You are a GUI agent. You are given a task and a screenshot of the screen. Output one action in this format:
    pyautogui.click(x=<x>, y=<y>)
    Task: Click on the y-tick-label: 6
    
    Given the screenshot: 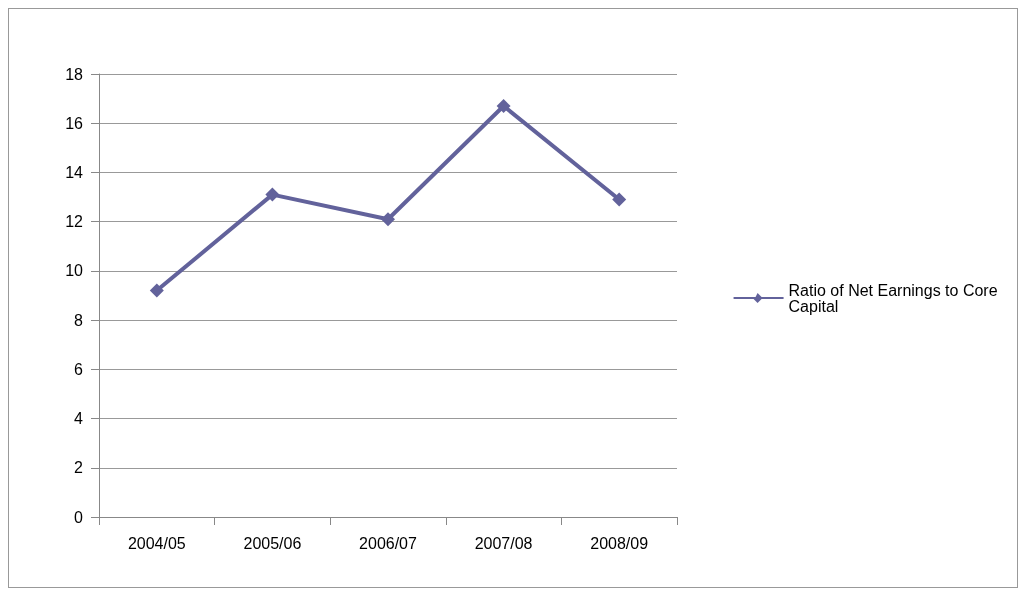 What is the action you would take?
    pyautogui.click(x=79, y=369)
    